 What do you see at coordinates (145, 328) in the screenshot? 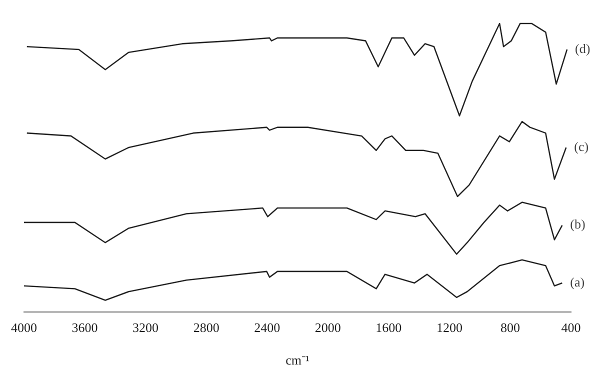
I see `x-tick-label: 3200` at bounding box center [145, 328].